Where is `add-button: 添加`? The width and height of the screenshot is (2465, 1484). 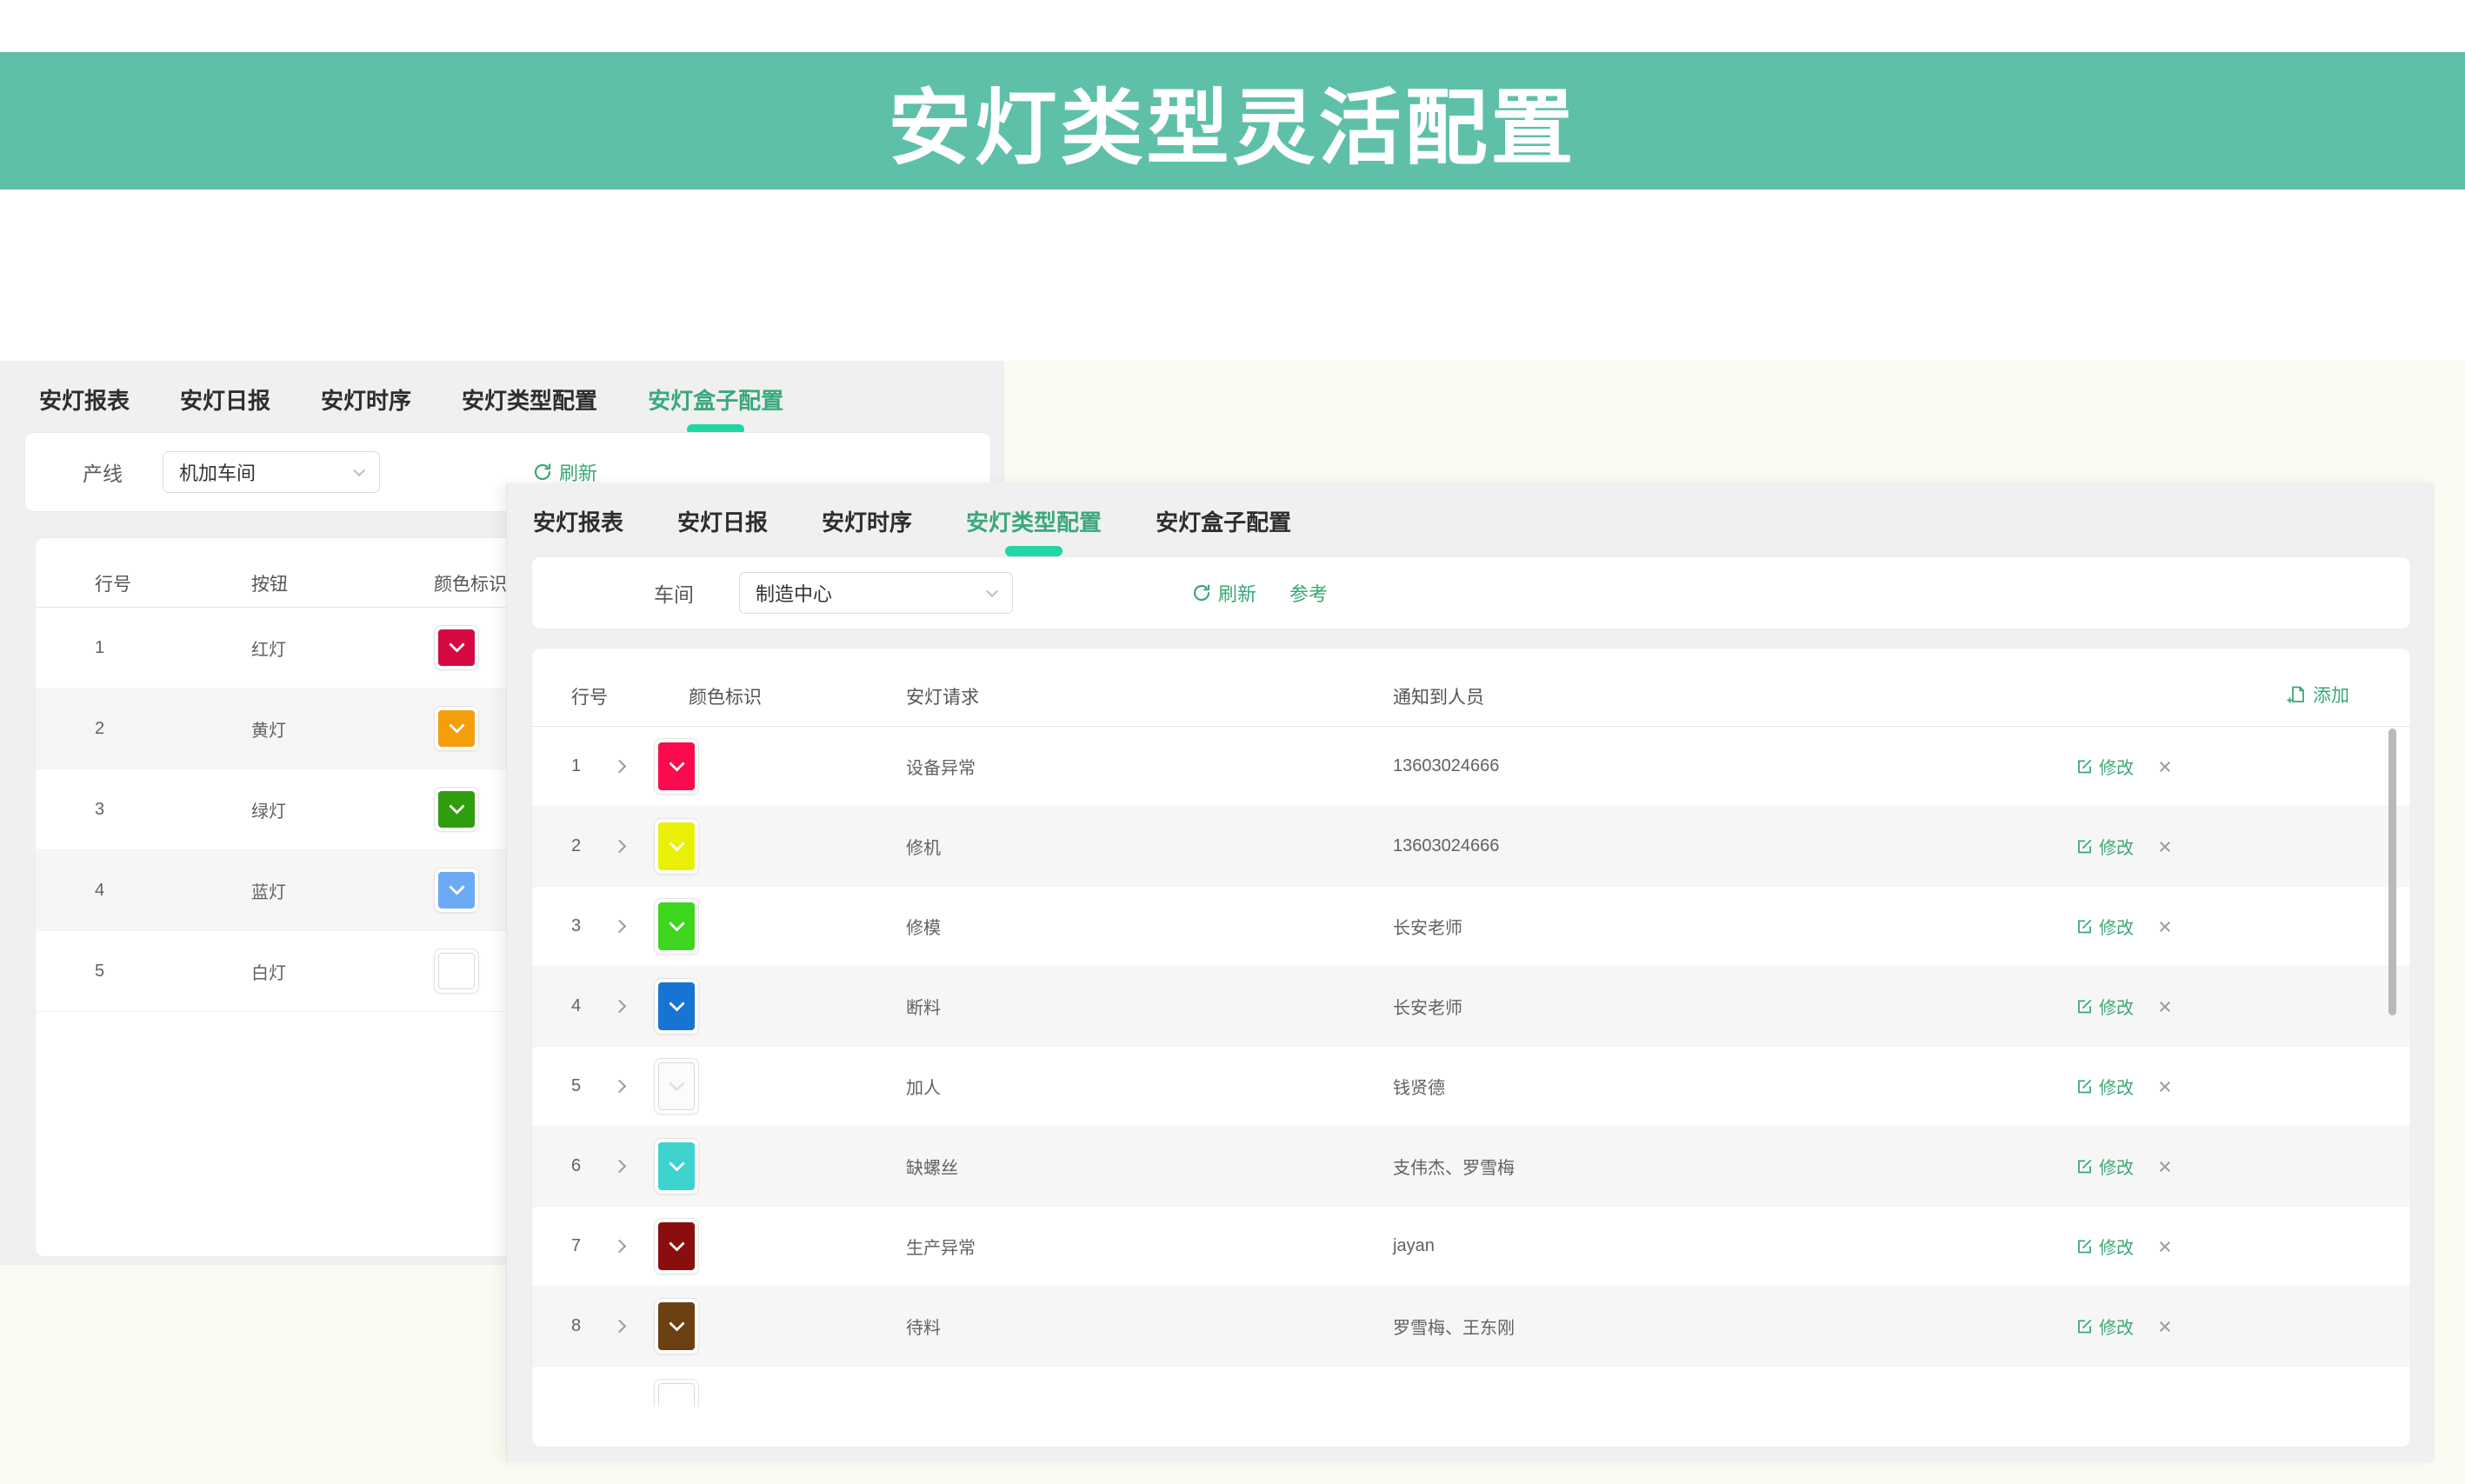 add-button: 添加 is located at coordinates (2317, 695).